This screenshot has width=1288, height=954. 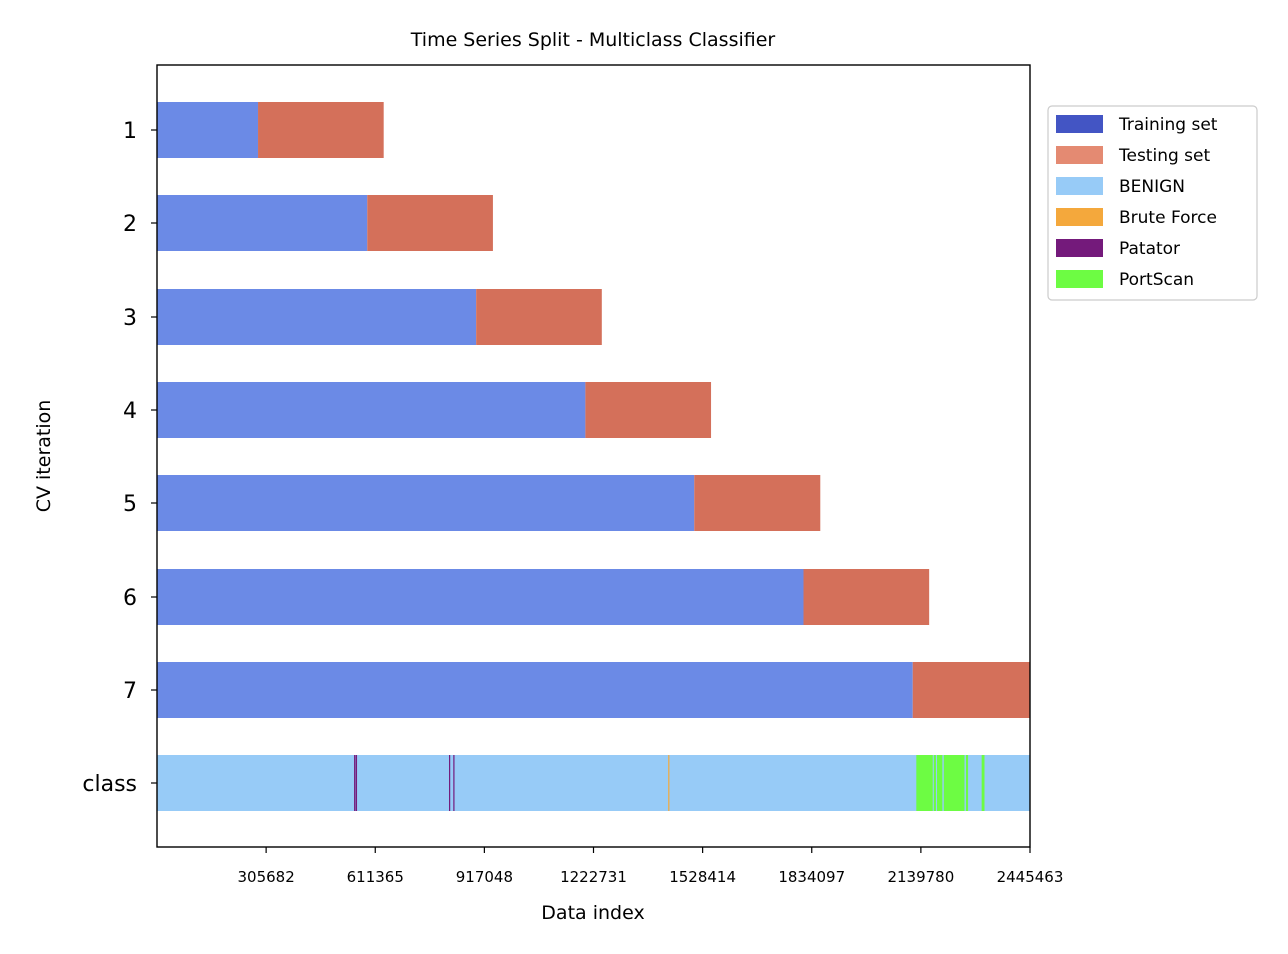 What do you see at coordinates (1156, 280) in the screenshot?
I see `legend-label: PortScan` at bounding box center [1156, 280].